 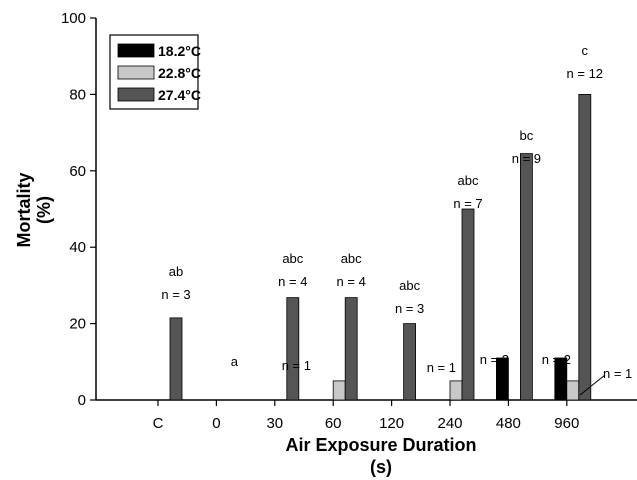 What do you see at coordinates (77, 324) in the screenshot?
I see `y-tick-label: 20` at bounding box center [77, 324].